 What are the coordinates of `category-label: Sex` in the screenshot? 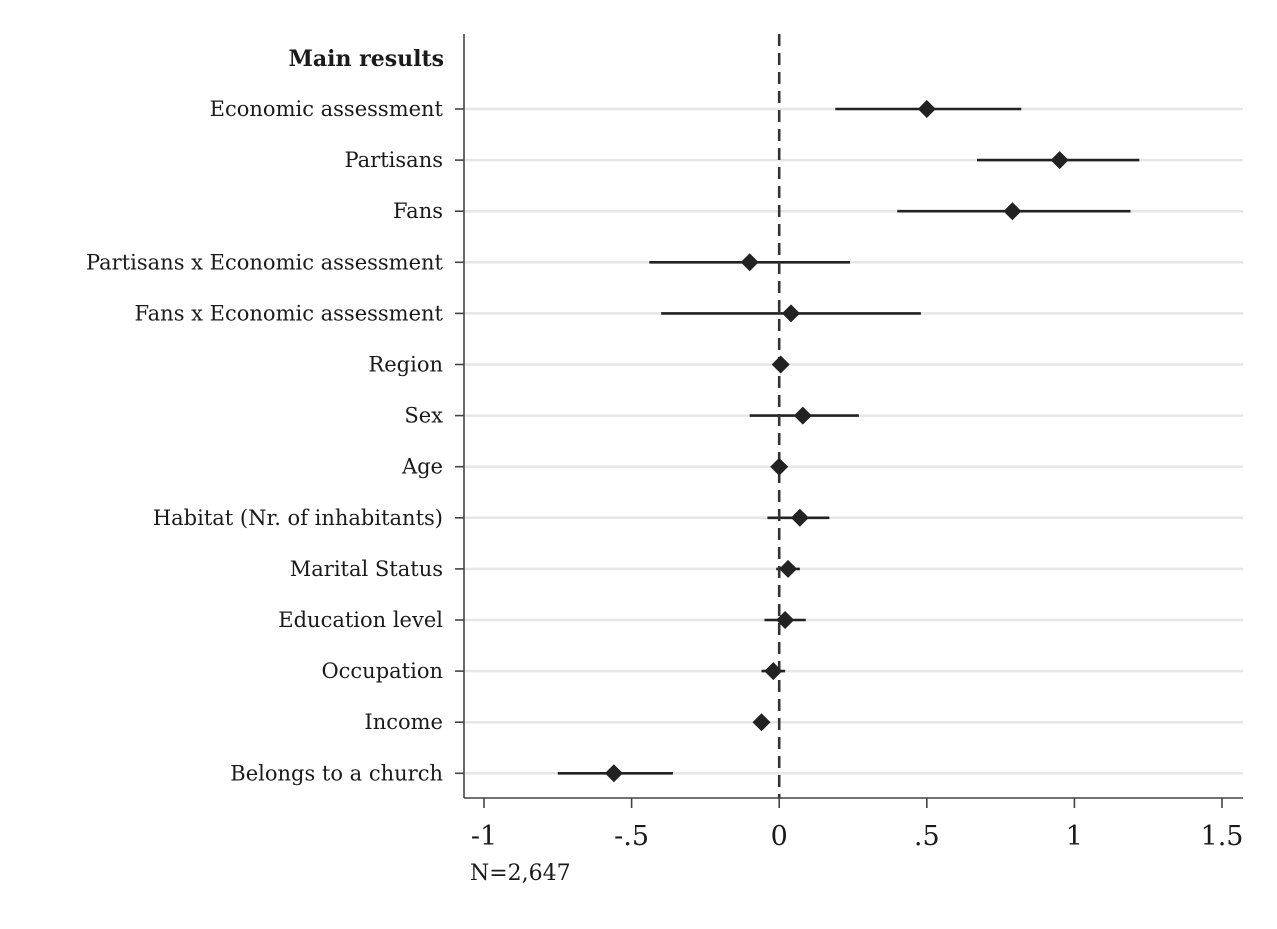 It's located at (423, 416).